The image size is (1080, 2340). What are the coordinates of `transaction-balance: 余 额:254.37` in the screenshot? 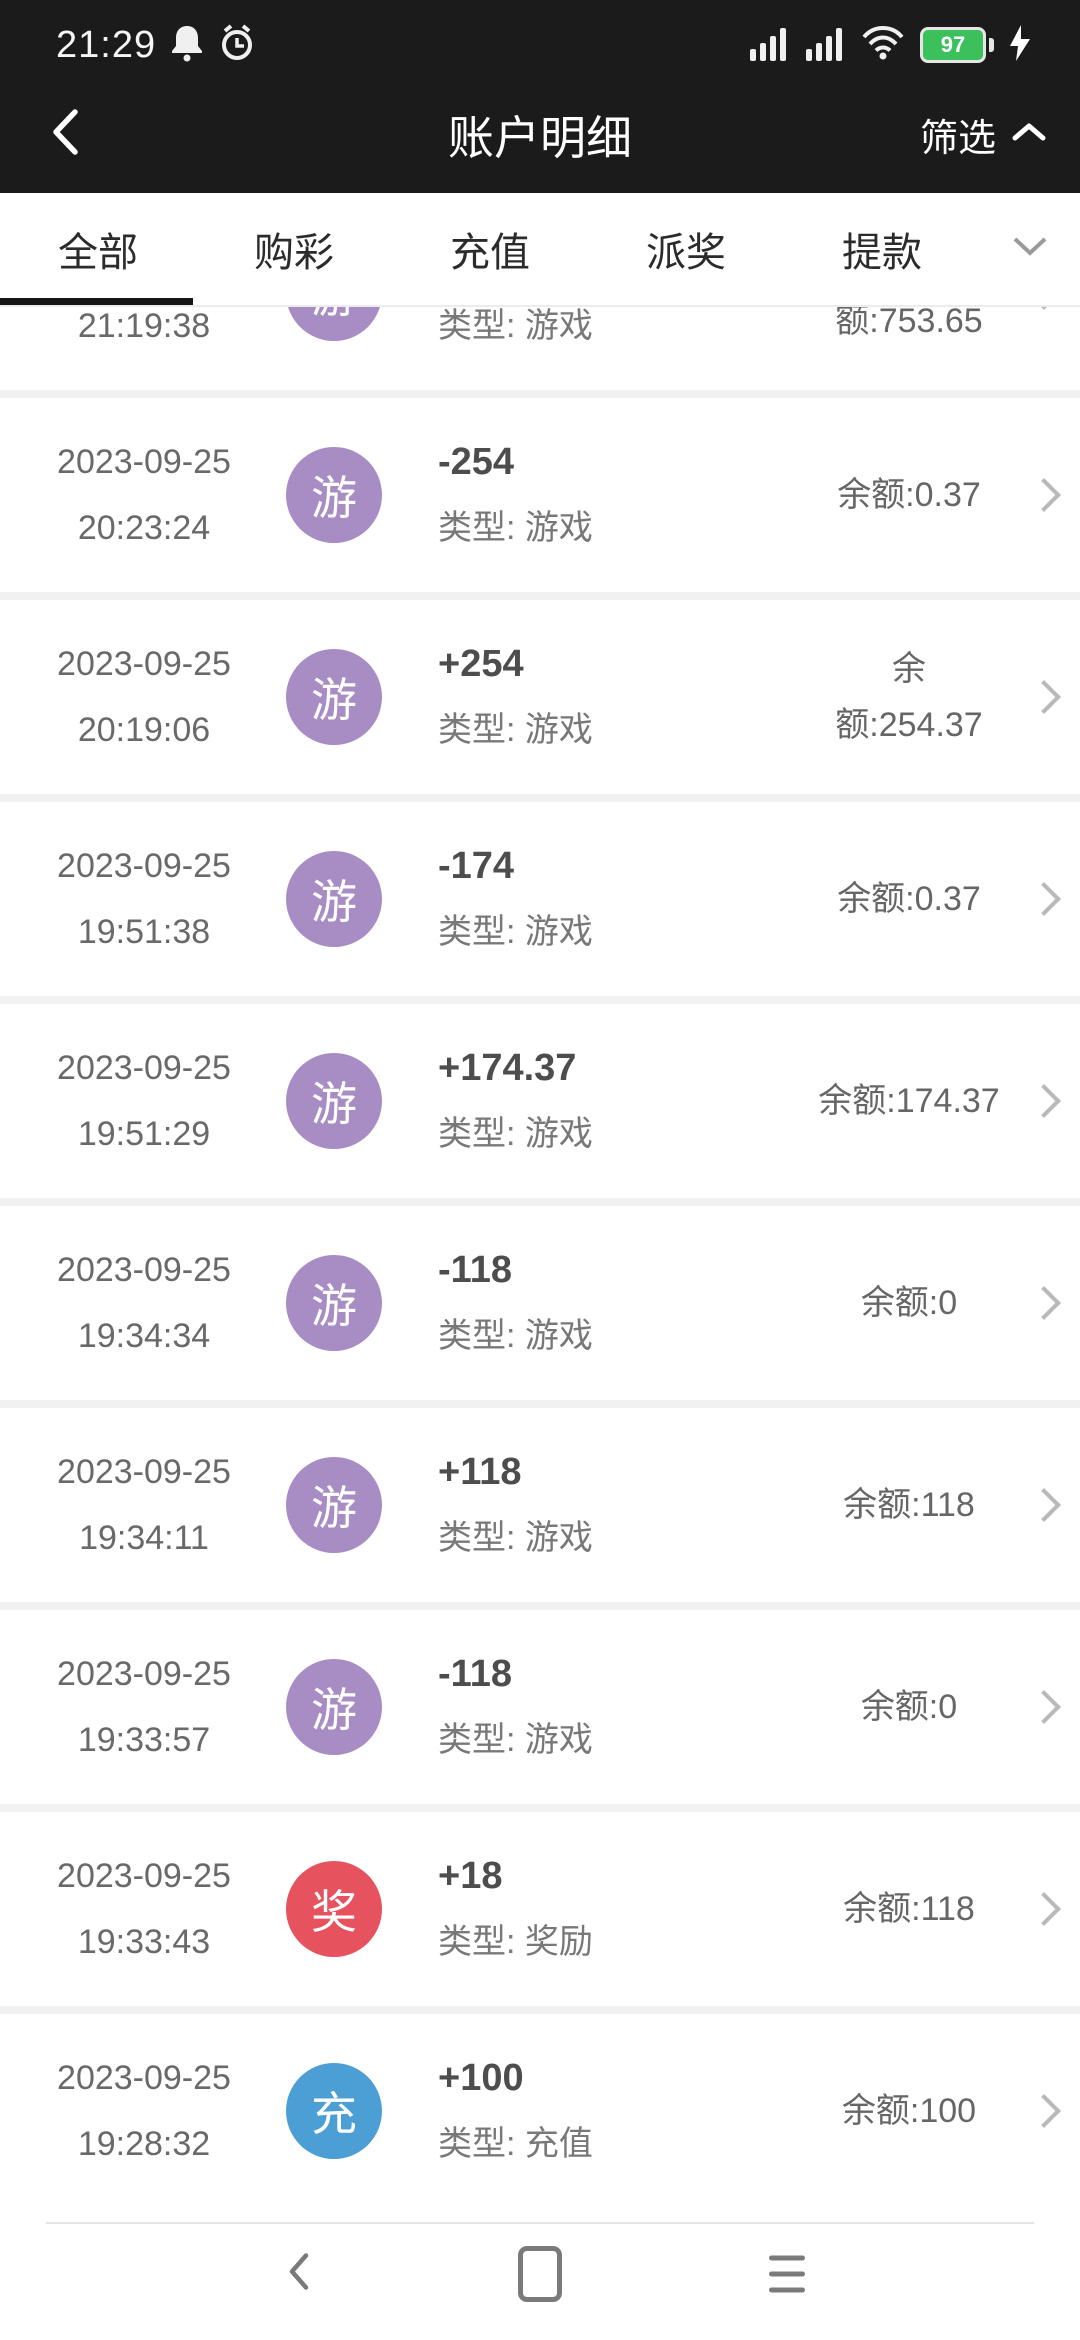 It's located at (909, 697).